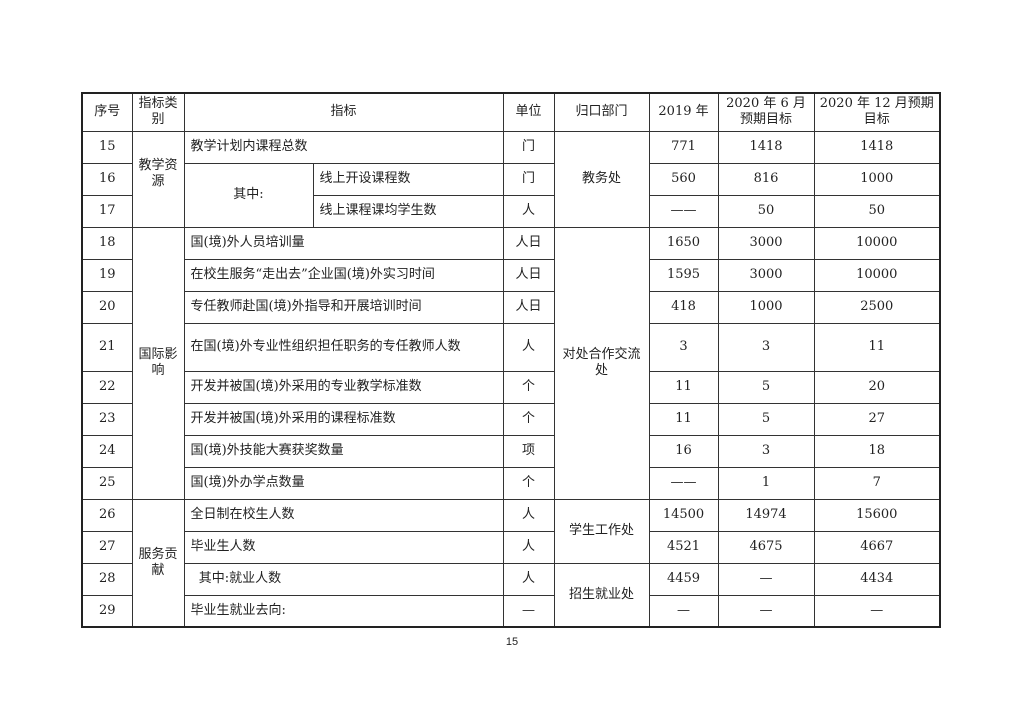  Describe the element at coordinates (766, 483) in the screenshot. I see `value-jun2020: 1` at that location.